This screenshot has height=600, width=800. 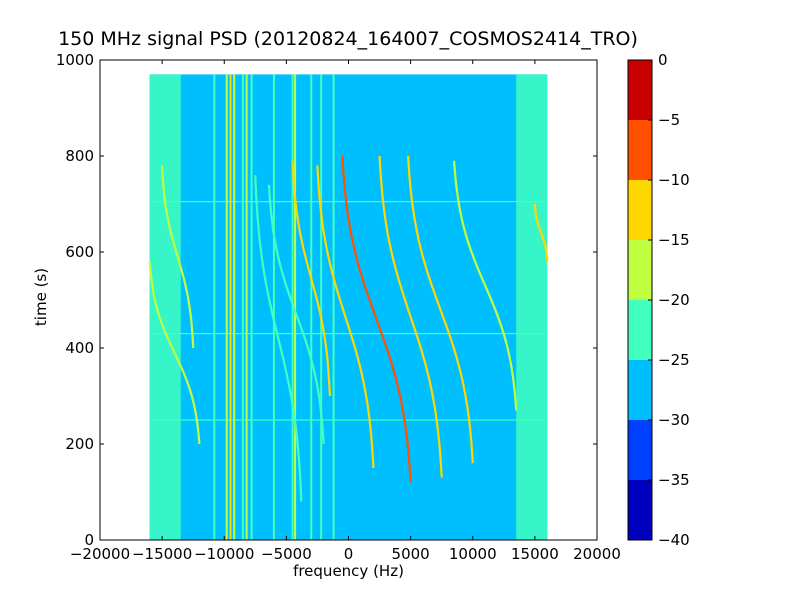 What do you see at coordinates (79, 444) in the screenshot?
I see `y-tick-label: 200` at bounding box center [79, 444].